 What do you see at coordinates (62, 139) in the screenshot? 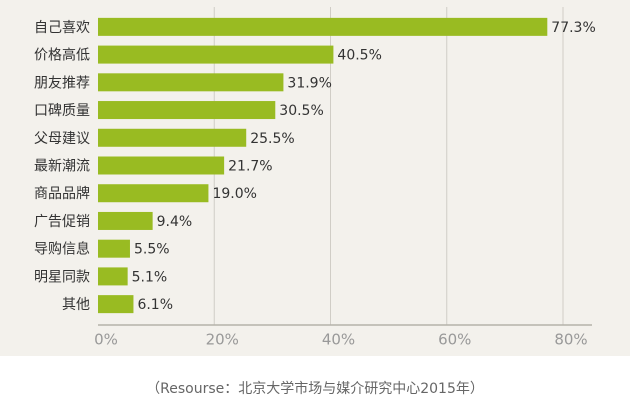
I see `y-tick-label: 父母建议` at bounding box center [62, 139].